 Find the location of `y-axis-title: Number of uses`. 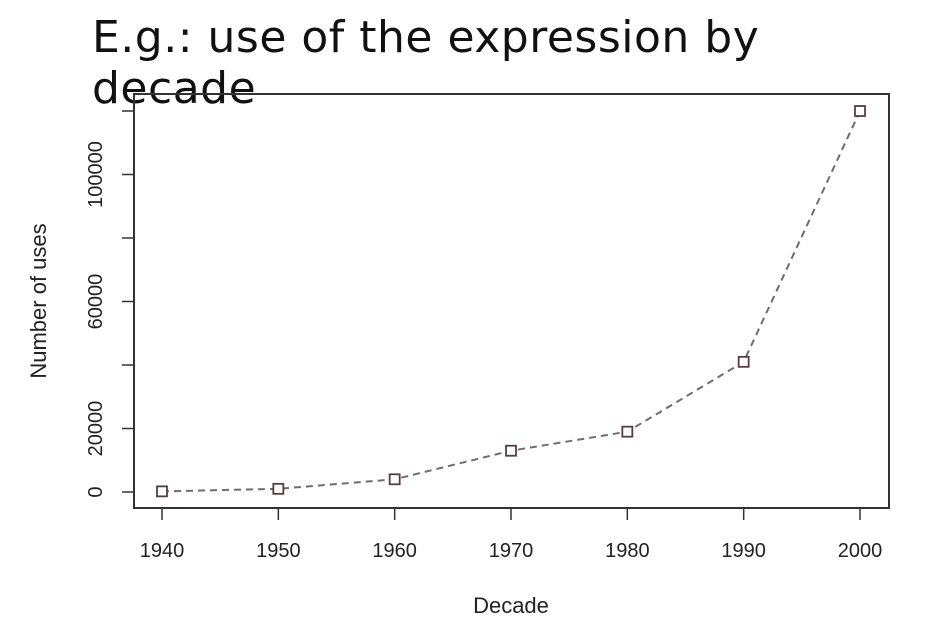

y-axis-title: Number of uses is located at coordinates (38, 300).